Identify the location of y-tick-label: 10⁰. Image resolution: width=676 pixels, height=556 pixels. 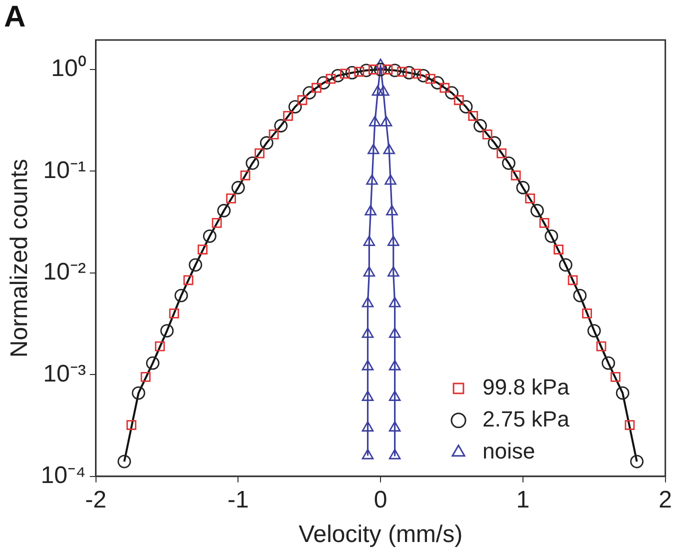
(68, 68).